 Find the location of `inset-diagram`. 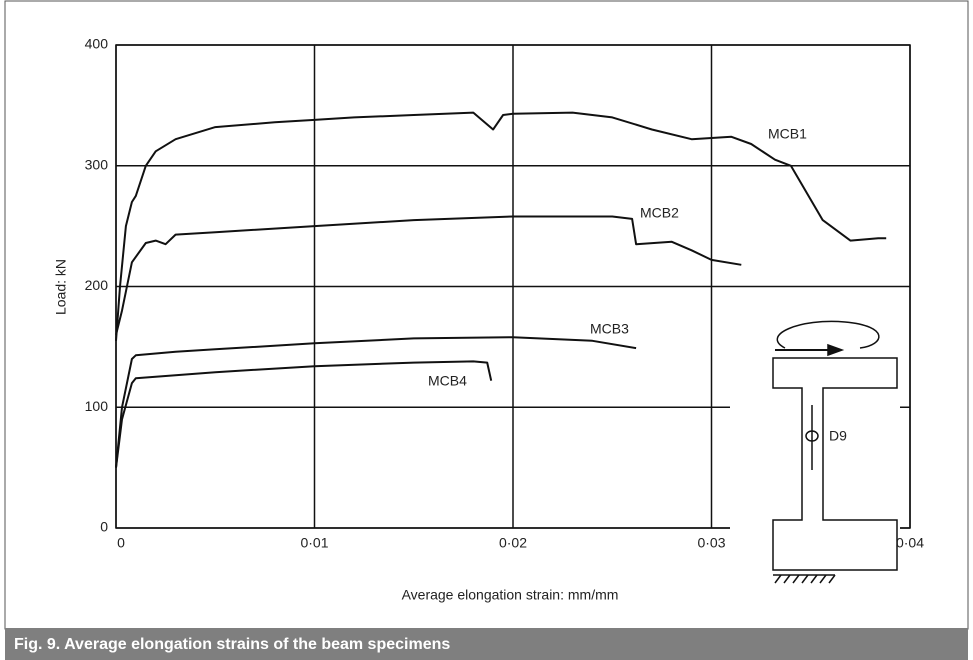

inset-diagram is located at coordinates (815, 452).